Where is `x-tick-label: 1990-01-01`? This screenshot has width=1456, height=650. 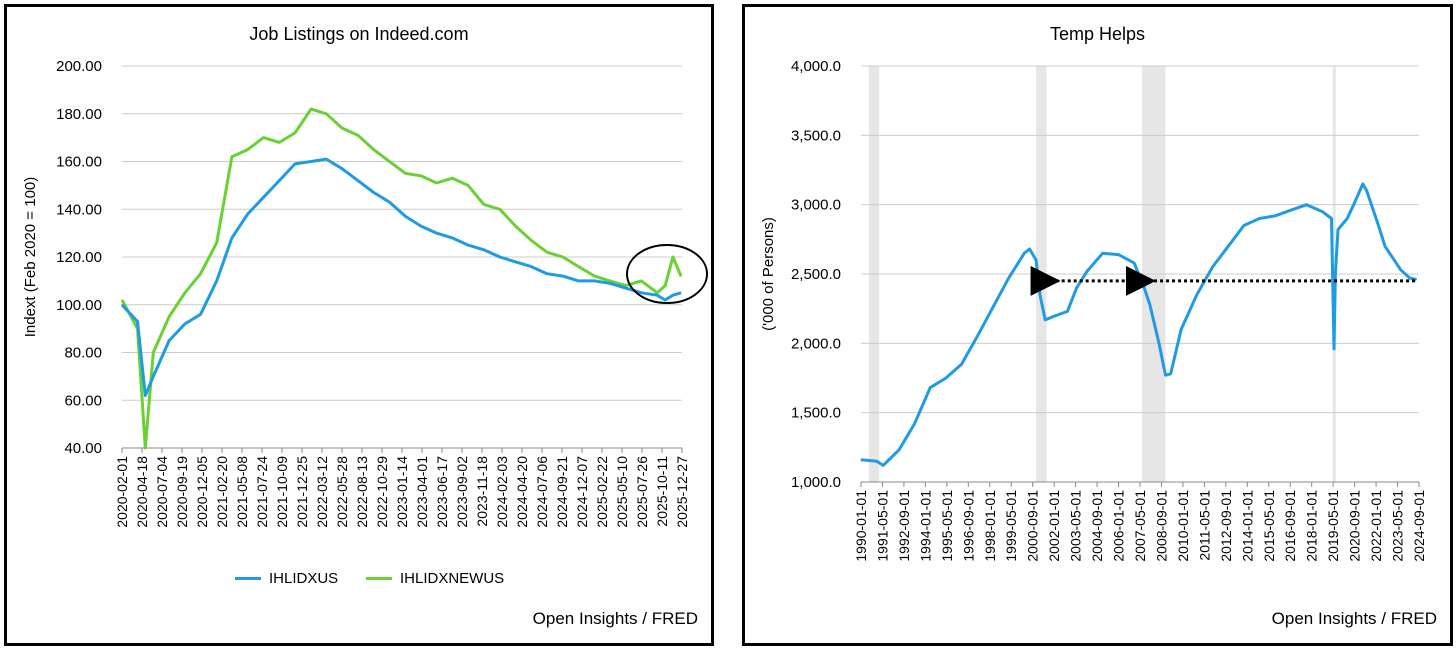 x-tick-label: 1990-01-01 is located at coordinates (861, 526).